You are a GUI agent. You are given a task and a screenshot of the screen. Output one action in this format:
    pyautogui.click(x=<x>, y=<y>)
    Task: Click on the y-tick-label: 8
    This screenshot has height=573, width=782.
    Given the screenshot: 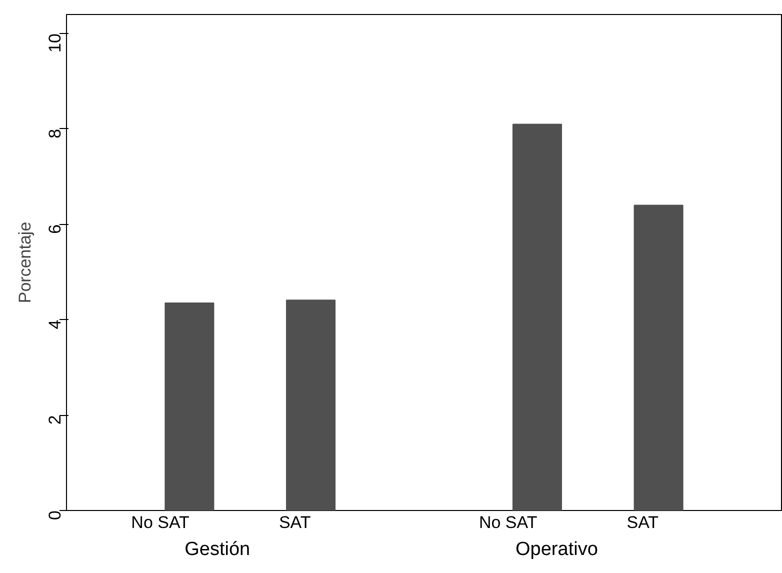 What is the action you would take?
    pyautogui.click(x=55, y=133)
    